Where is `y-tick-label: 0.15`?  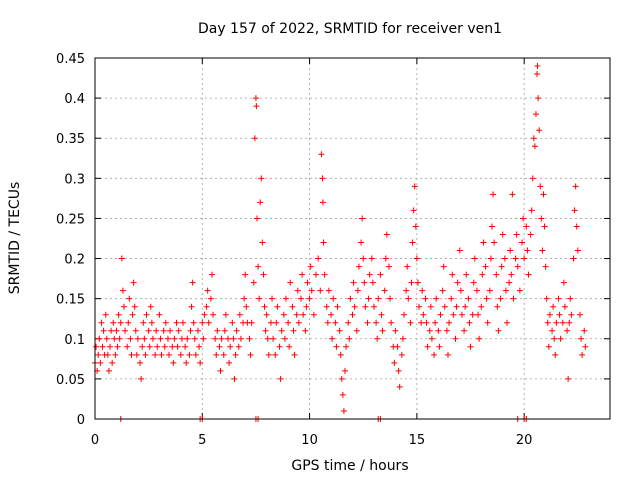
y-tick-label: 0.15 is located at coordinates (70, 300).